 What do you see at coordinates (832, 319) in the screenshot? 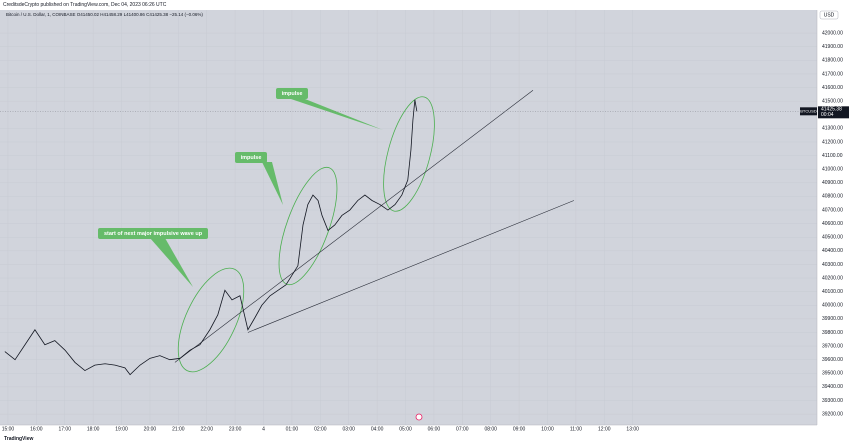
I see `y-tick-label: 39900.00` at bounding box center [832, 319].